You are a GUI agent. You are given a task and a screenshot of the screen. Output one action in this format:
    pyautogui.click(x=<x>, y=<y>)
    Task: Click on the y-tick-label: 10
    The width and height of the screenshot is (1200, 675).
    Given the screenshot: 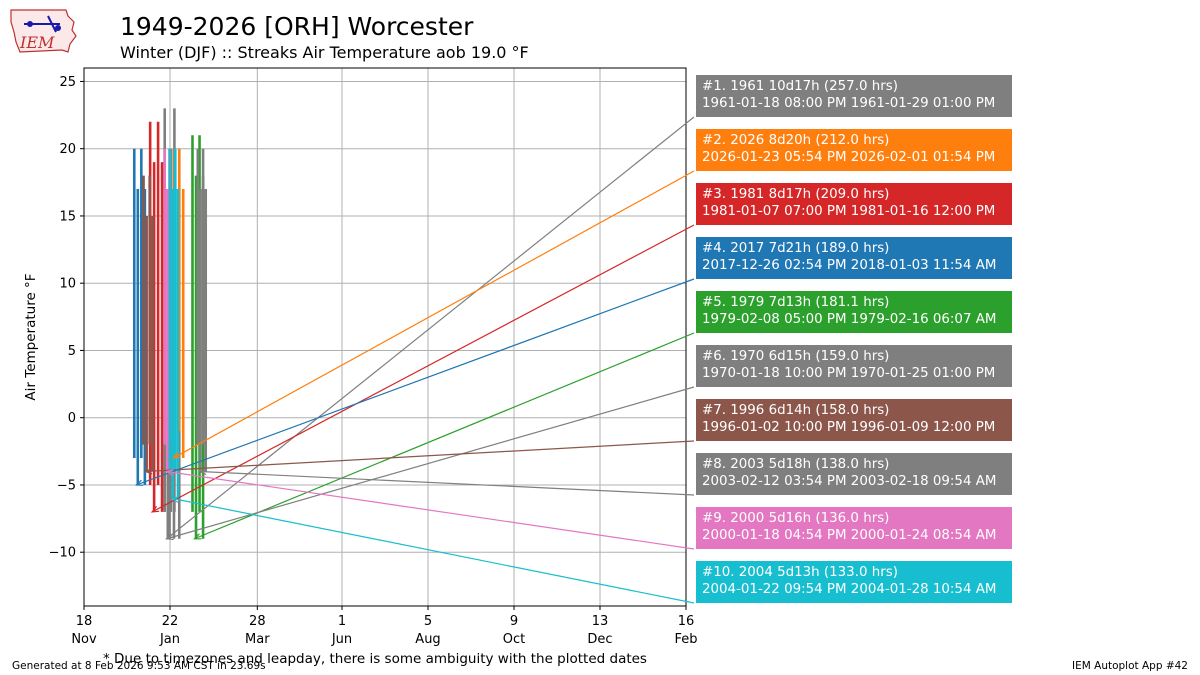 What is the action you would take?
    pyautogui.click(x=67, y=284)
    